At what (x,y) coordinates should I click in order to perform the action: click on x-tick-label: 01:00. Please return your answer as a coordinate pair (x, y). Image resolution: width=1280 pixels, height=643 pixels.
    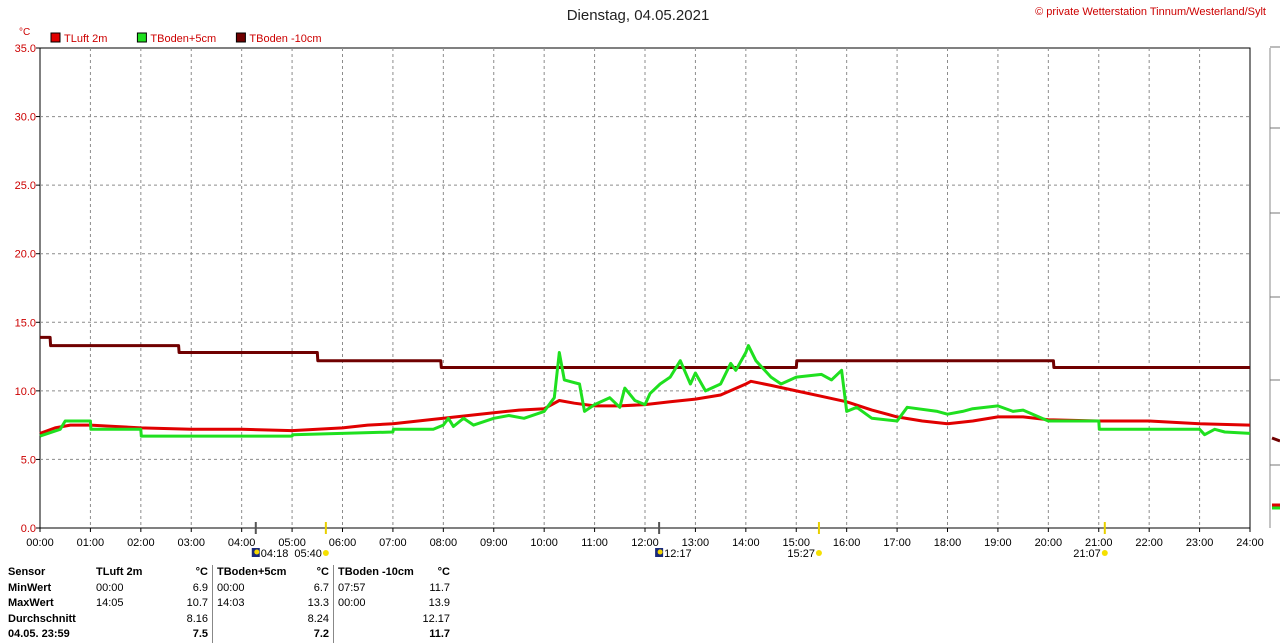
    Looking at the image, I should click on (91, 543).